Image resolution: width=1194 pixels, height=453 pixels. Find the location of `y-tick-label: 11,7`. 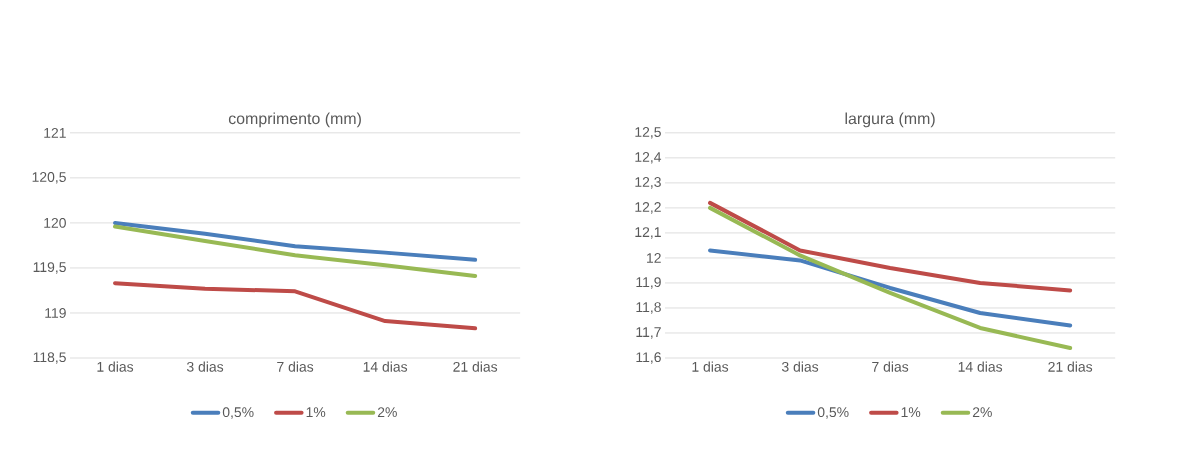

y-tick-label: 11,7 is located at coordinates (648, 333).